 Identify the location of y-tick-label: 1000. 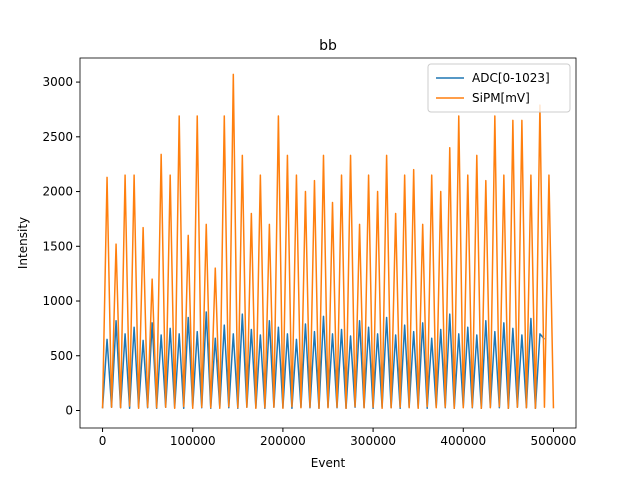
(57, 301).